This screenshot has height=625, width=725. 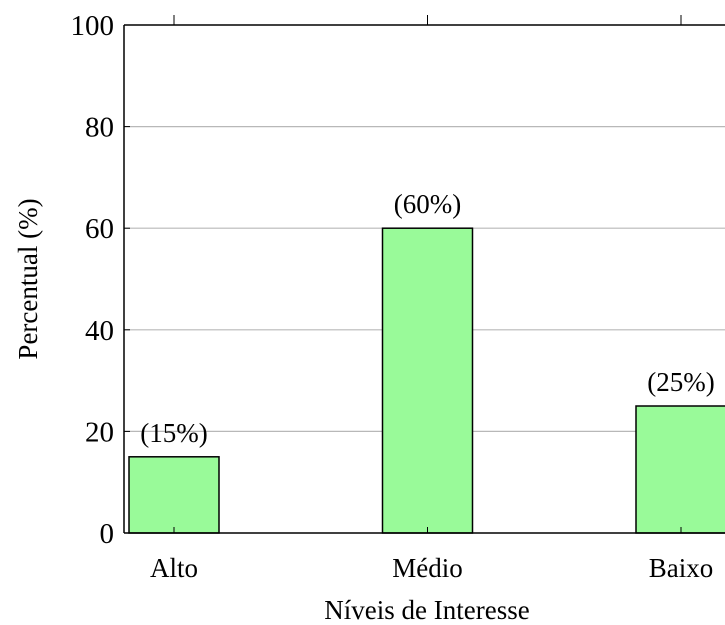 What do you see at coordinates (427, 568) in the screenshot?
I see `x-tick-label: Médio` at bounding box center [427, 568].